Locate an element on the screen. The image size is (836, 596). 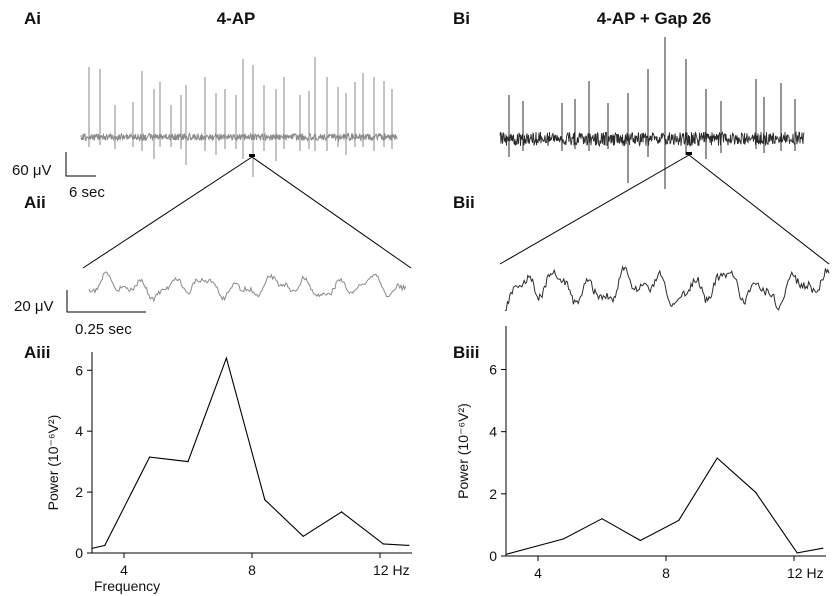
segment-marker-b is located at coordinates (689, 153).